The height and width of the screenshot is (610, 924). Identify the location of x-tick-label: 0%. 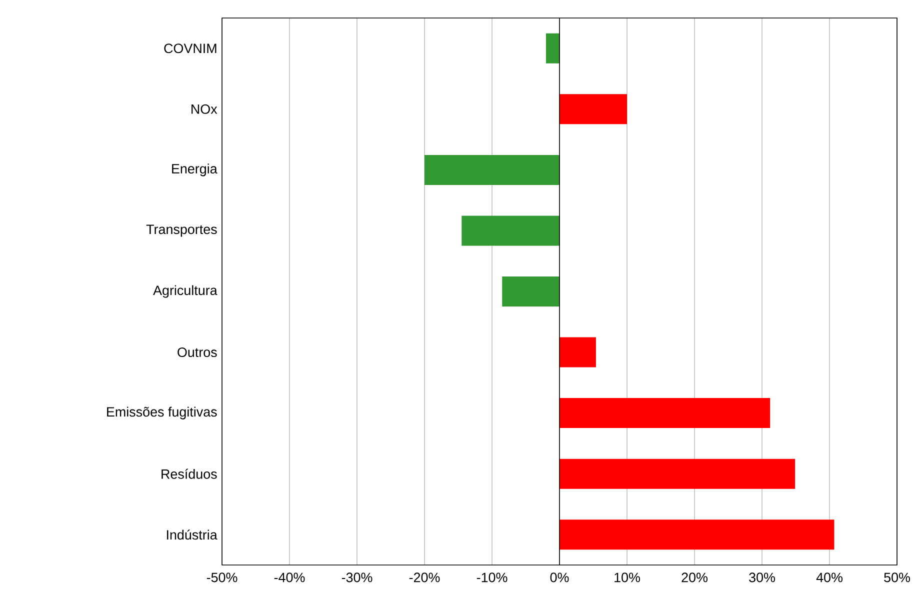
(559, 577).